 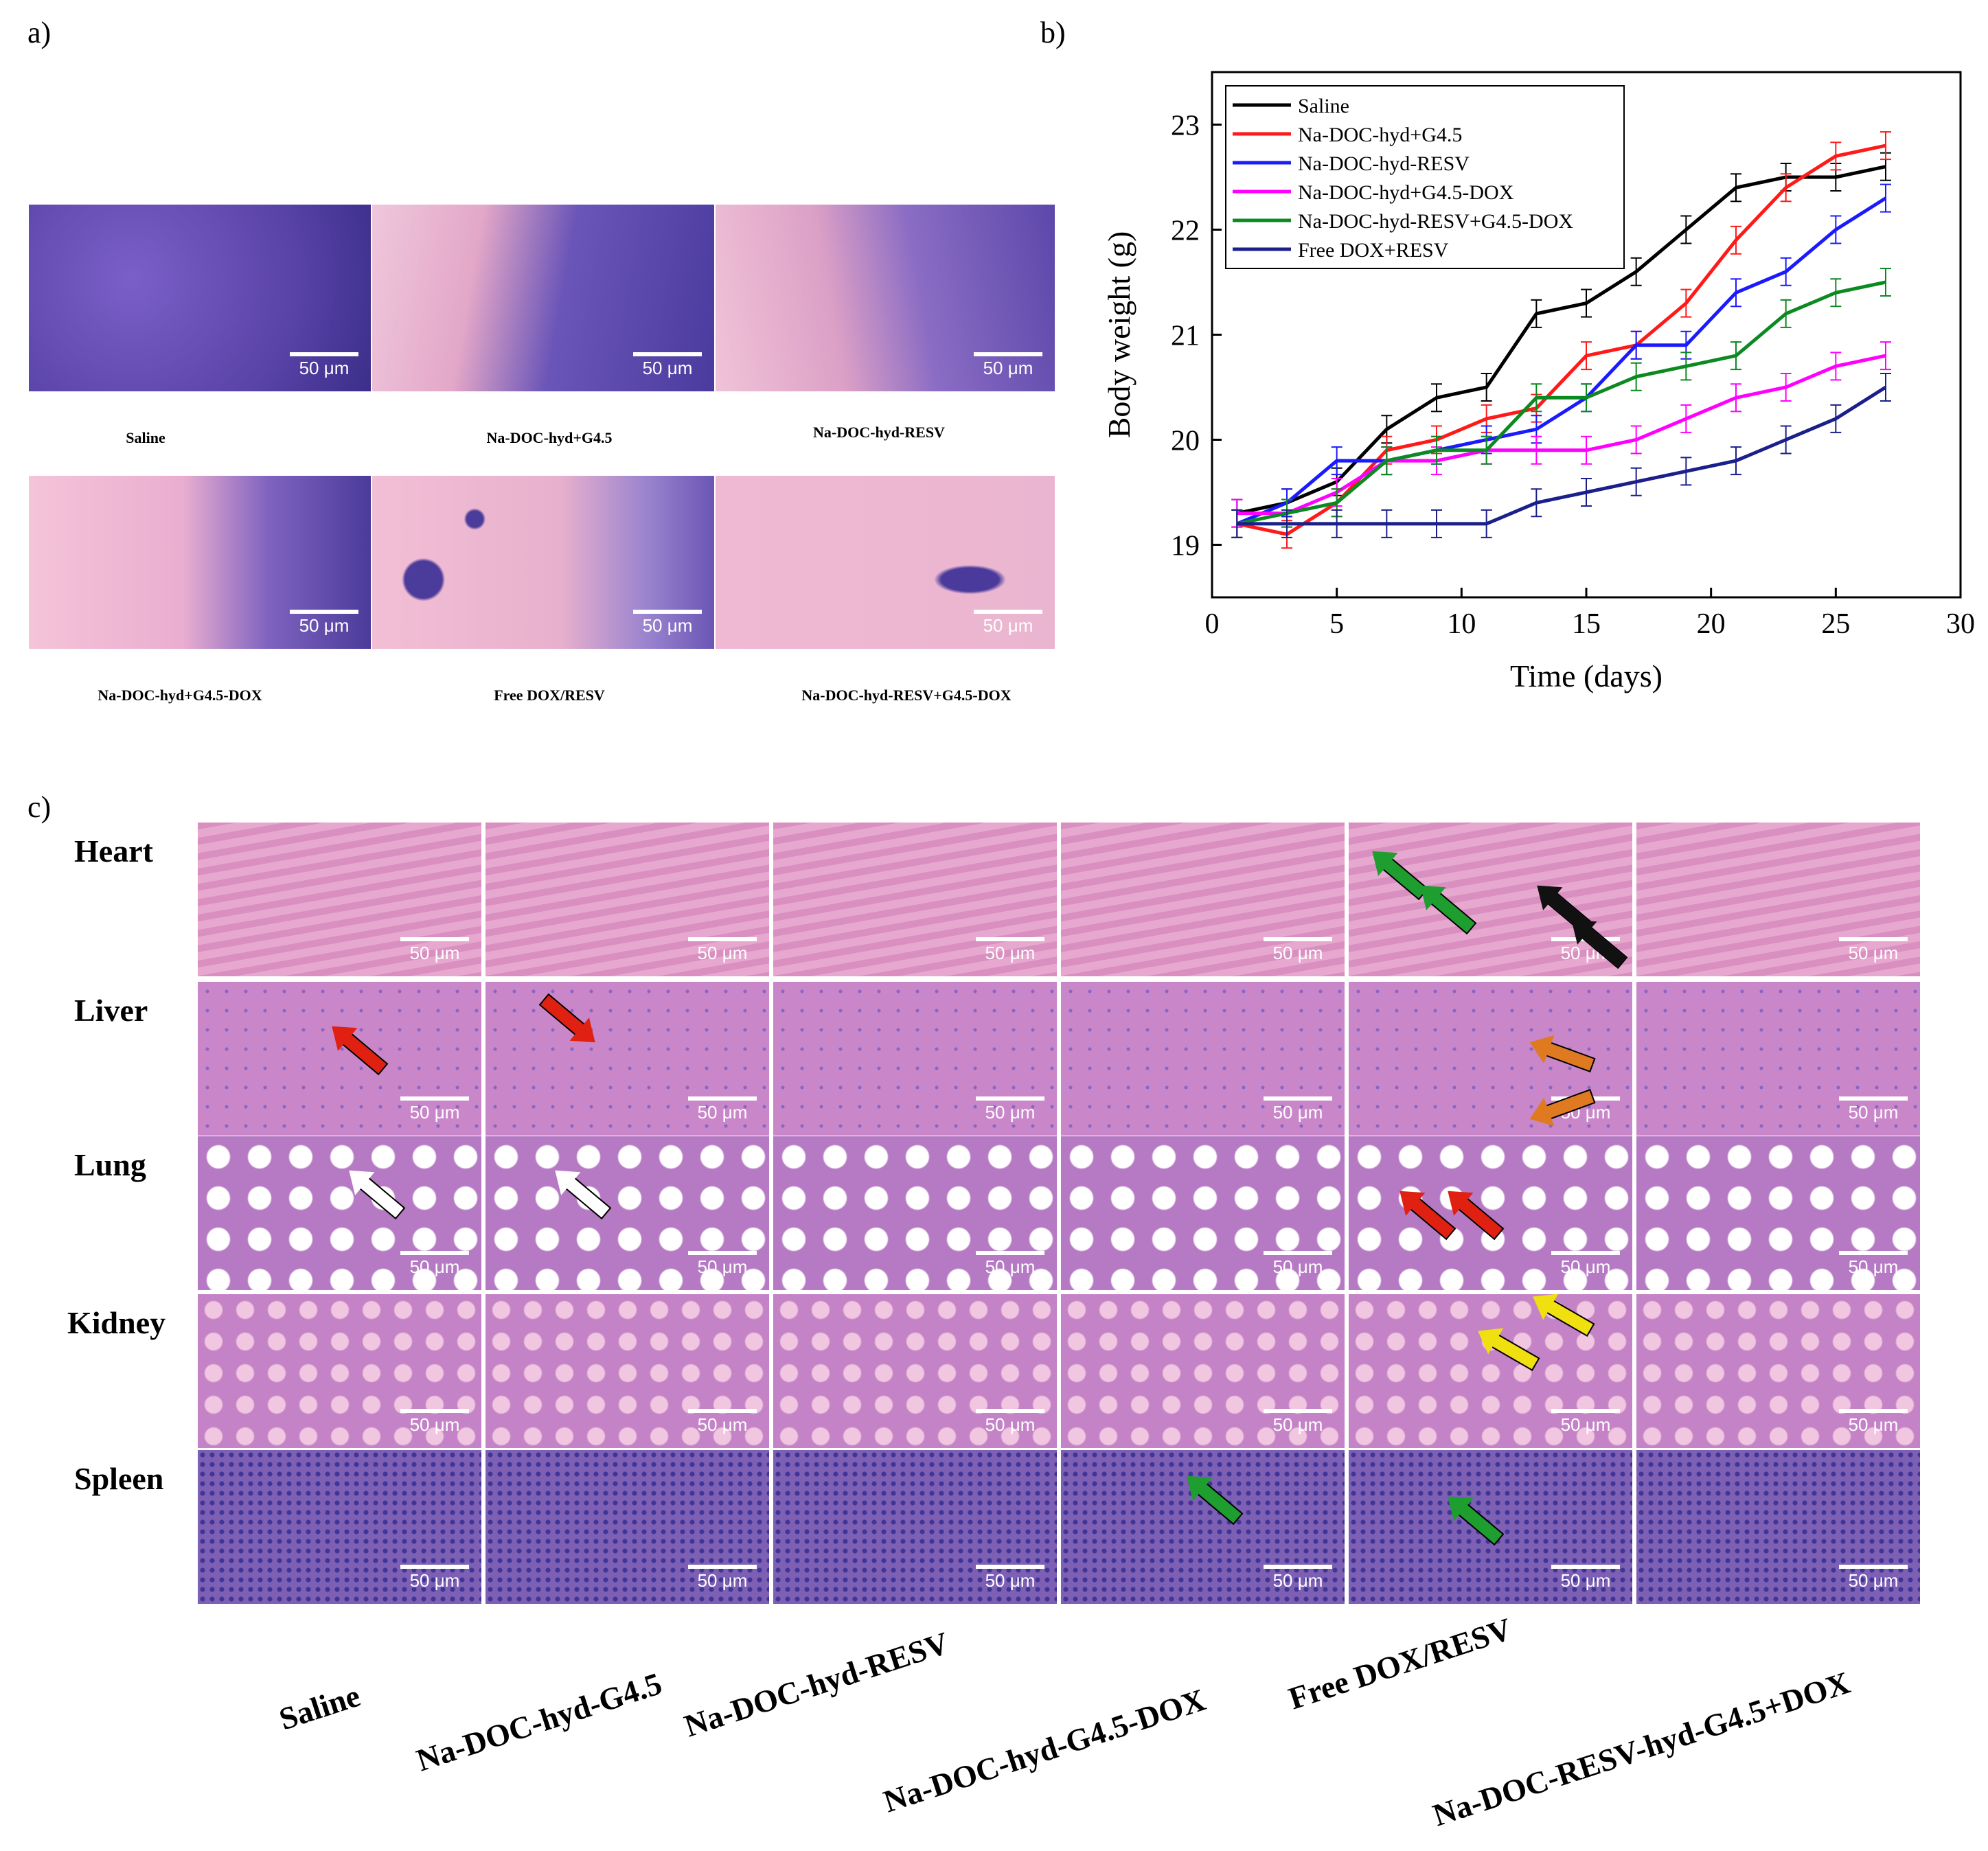 I want to click on tumor-image-4: 50 μm, so click(x=200, y=562).